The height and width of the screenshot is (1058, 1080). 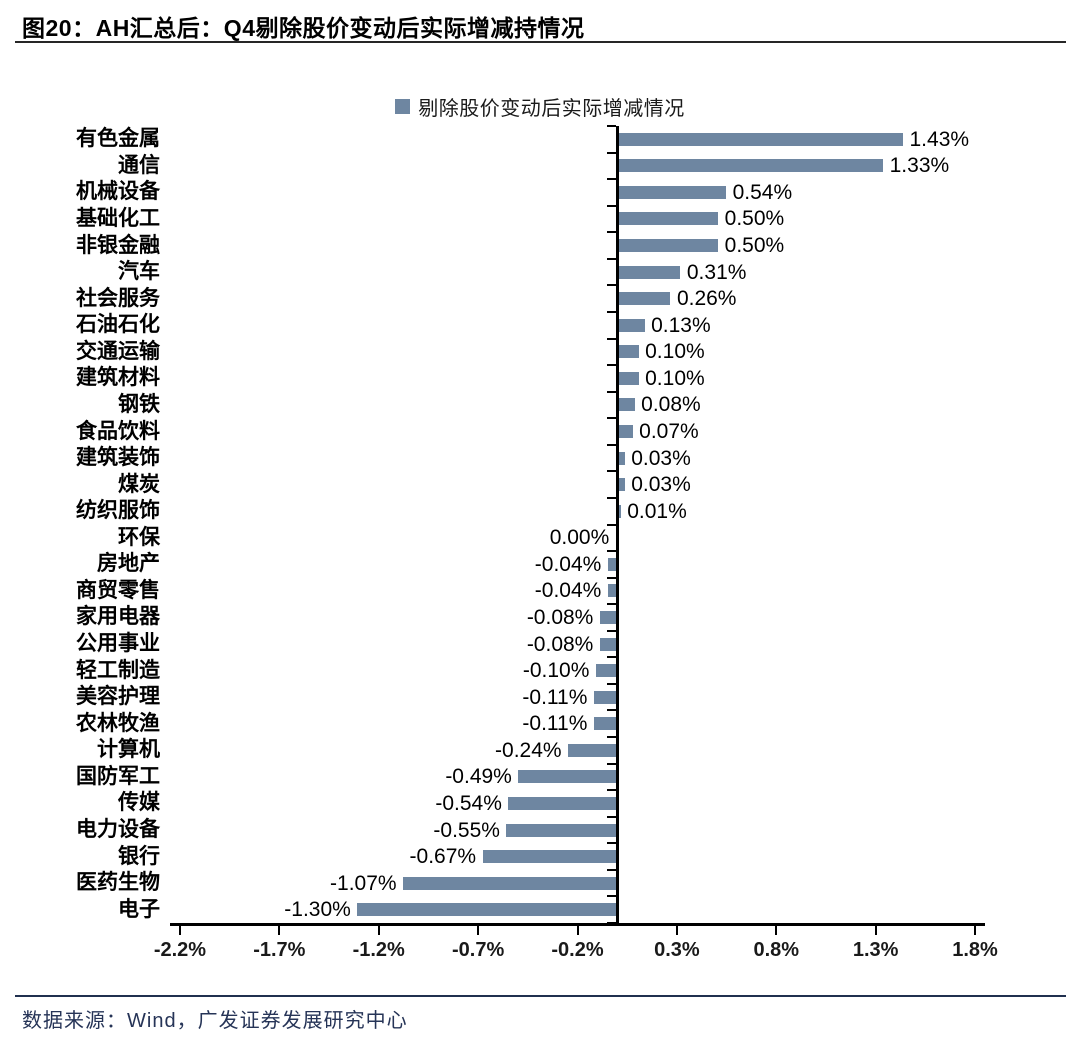 What do you see at coordinates (118, 670) in the screenshot?
I see `category-label: 轻工制造` at bounding box center [118, 670].